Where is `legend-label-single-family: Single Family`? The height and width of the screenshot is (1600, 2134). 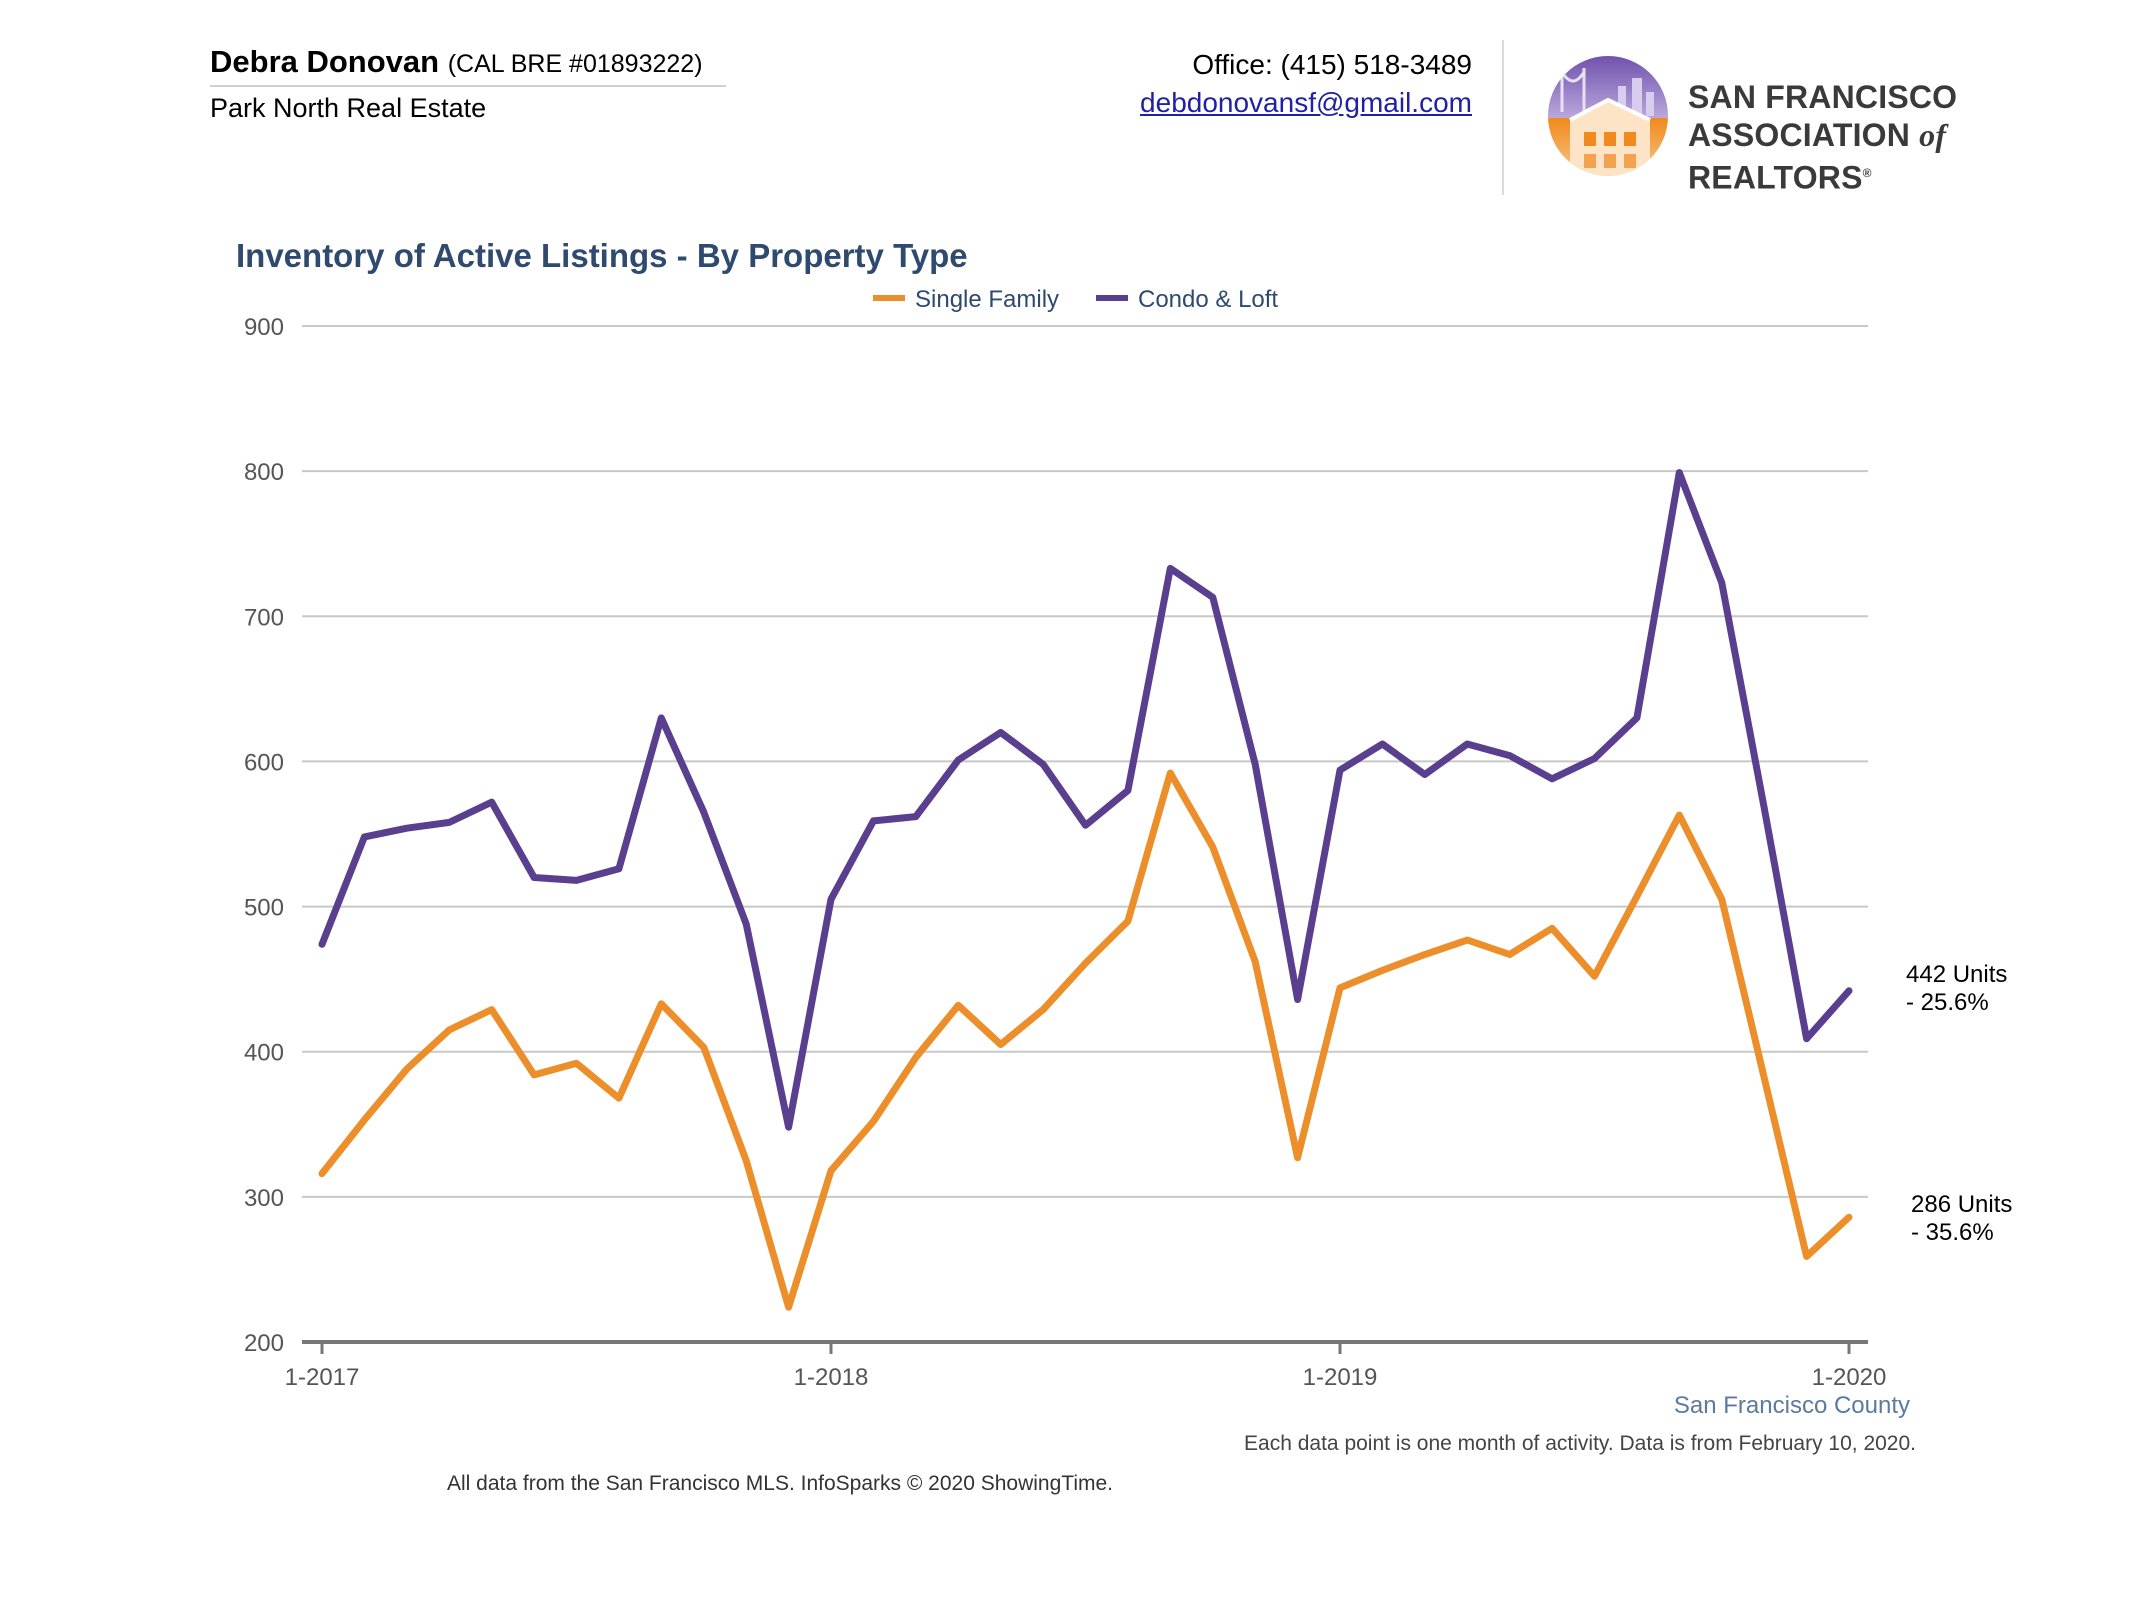
legend-label-single-family: Single Family is located at coordinates (987, 299).